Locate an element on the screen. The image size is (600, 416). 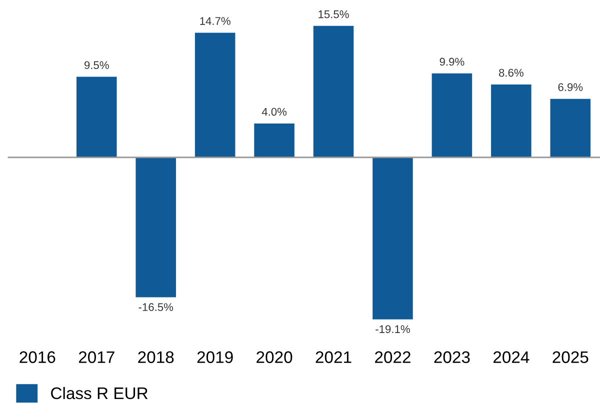
data-label: 6.9% is located at coordinates (570, 87).